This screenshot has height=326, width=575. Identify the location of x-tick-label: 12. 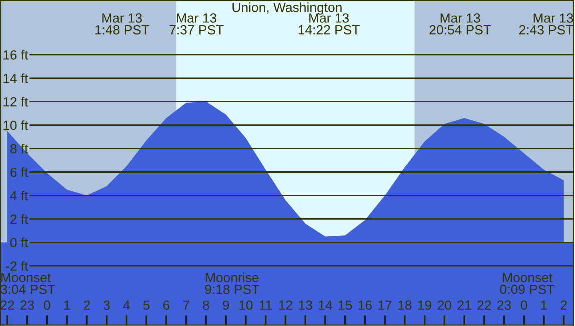
(285, 305).